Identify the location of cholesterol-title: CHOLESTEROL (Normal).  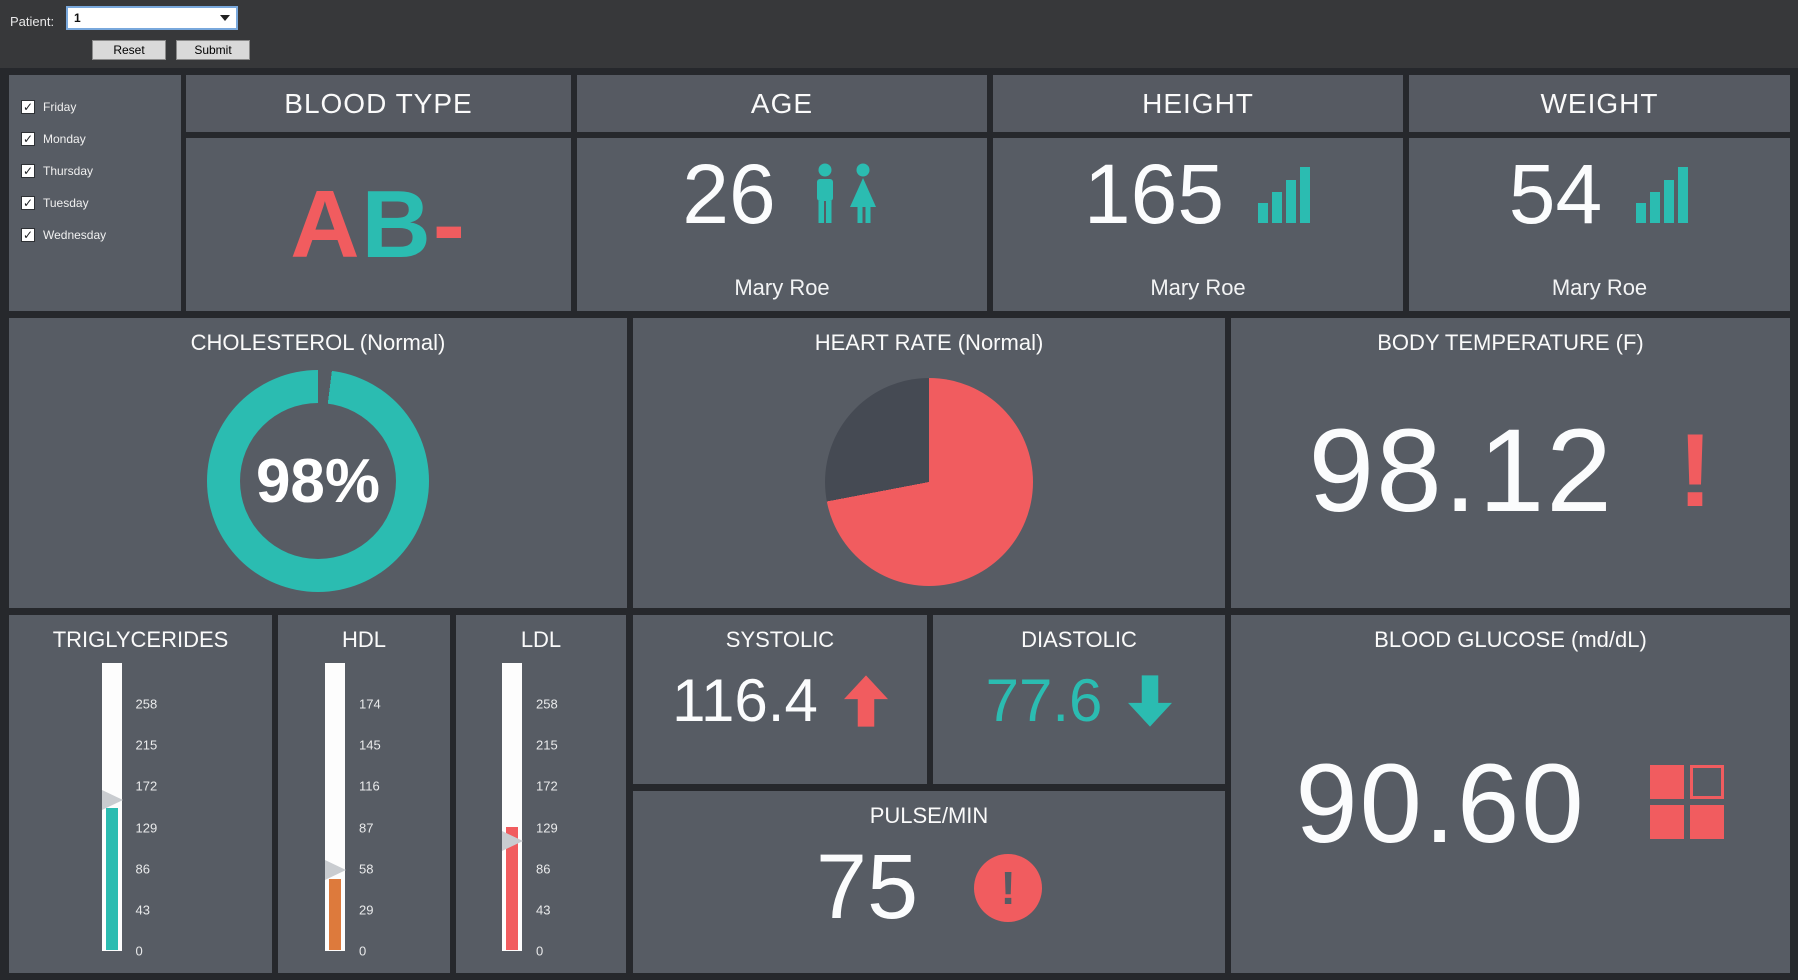
(318, 342).